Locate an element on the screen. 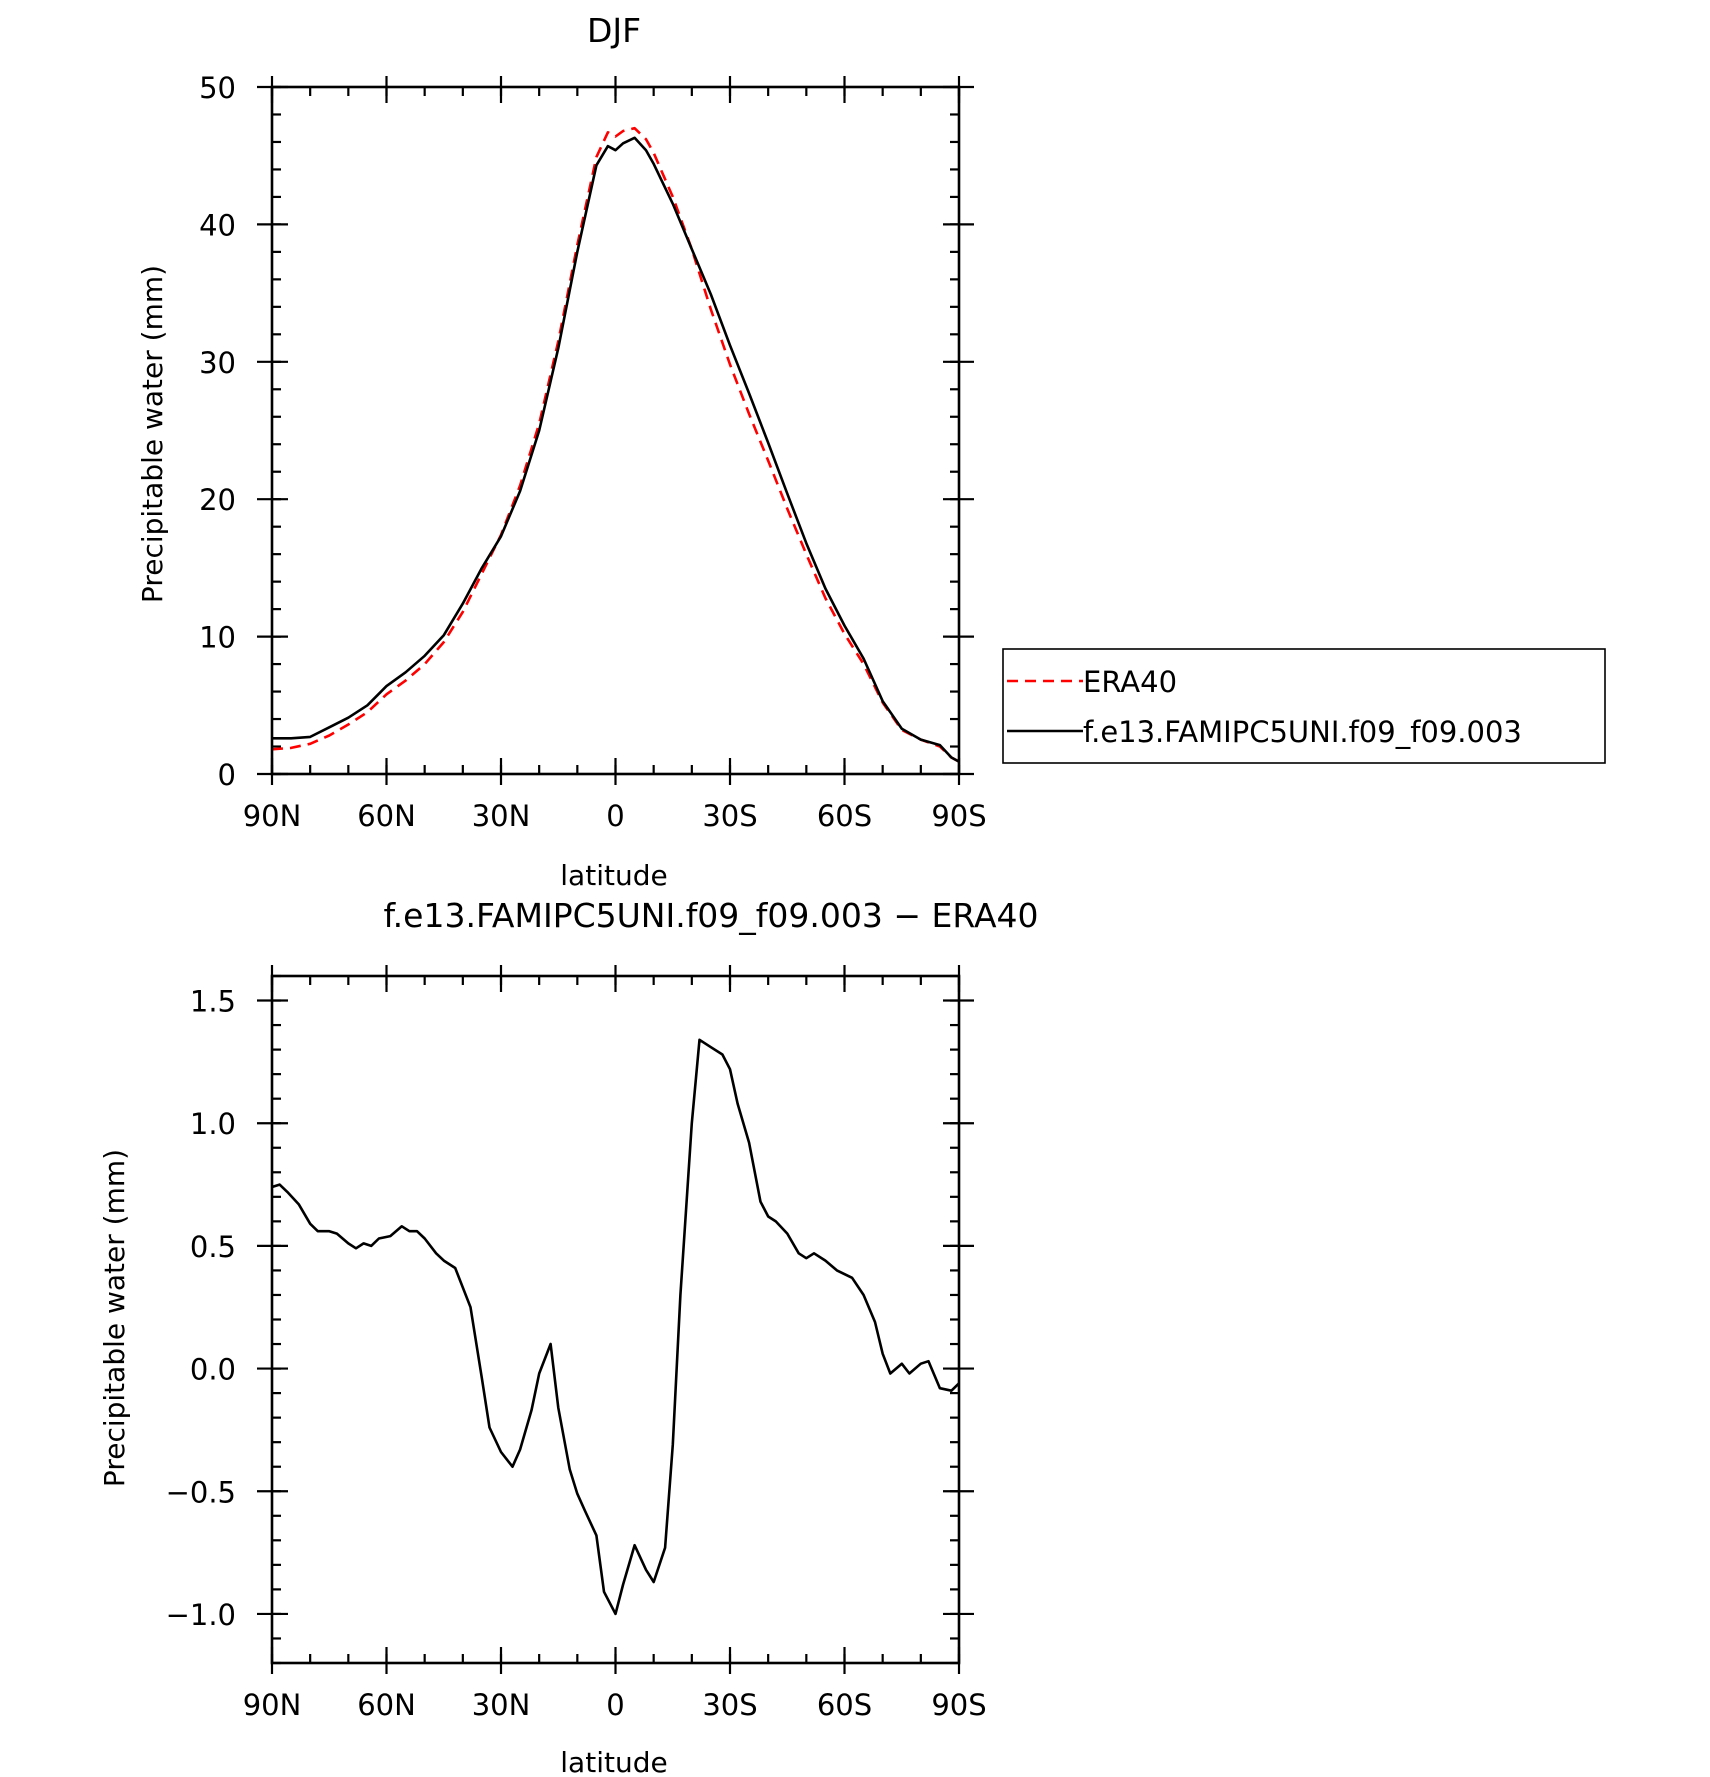  y-tick-label: 0.0 is located at coordinates (213, 1370).